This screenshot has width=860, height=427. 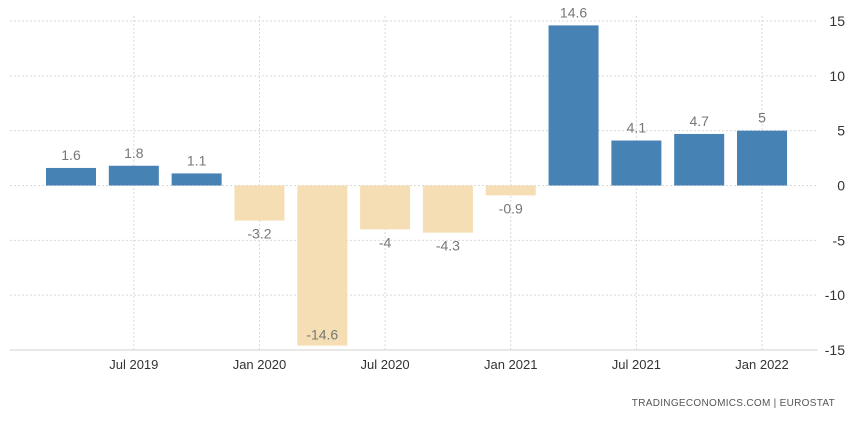 What do you see at coordinates (637, 128) in the screenshot?
I see `data-label: 4.1` at bounding box center [637, 128].